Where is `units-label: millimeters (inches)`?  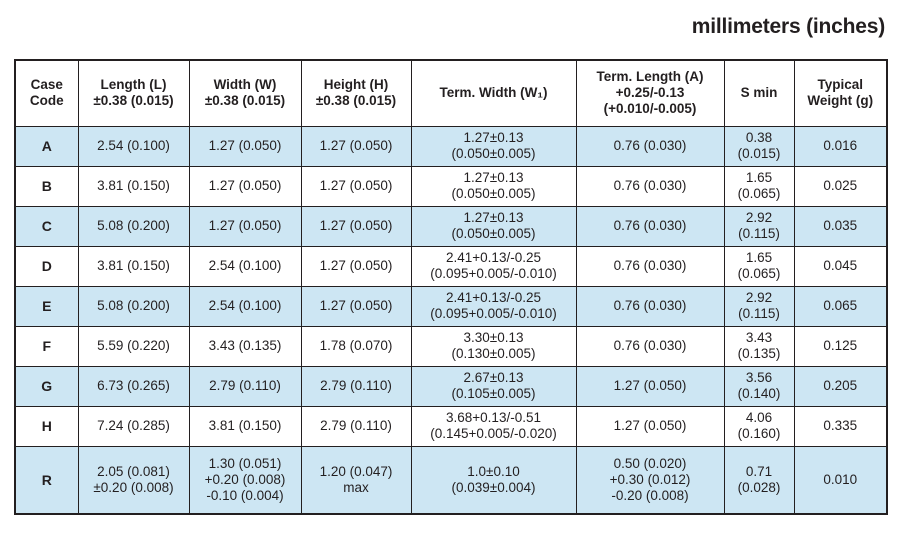
units-label: millimeters (inches) is located at coordinates (788, 26).